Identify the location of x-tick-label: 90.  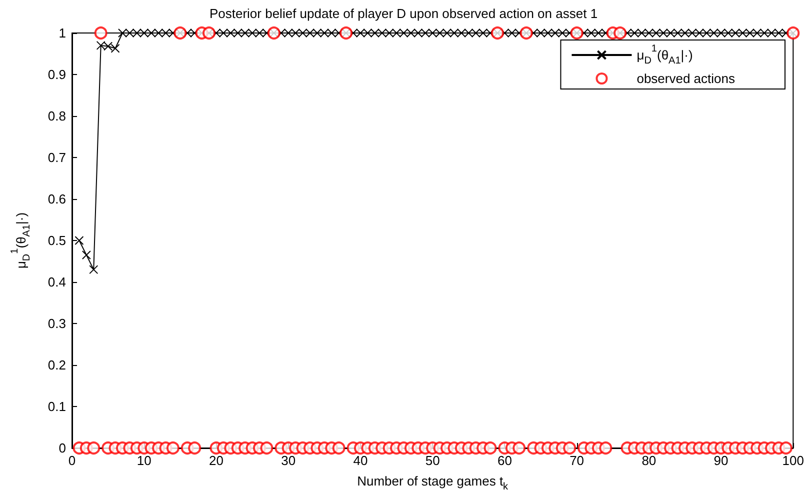
(721, 460).